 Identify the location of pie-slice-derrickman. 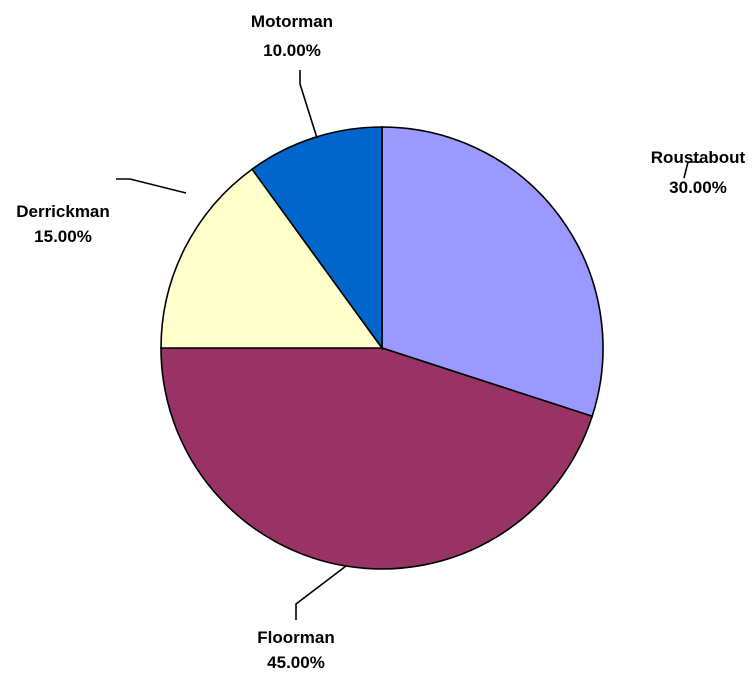
(272, 258).